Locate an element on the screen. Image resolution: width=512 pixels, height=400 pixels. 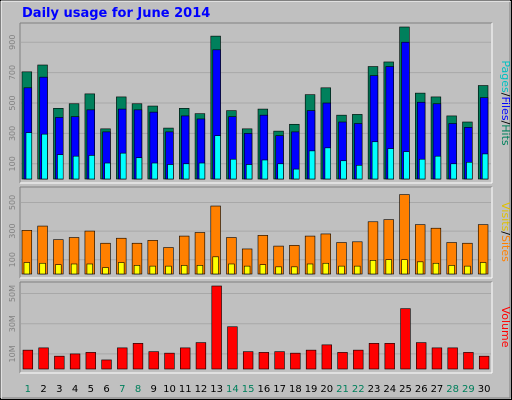
side-label-part: Volume is located at coordinates (505, 327).